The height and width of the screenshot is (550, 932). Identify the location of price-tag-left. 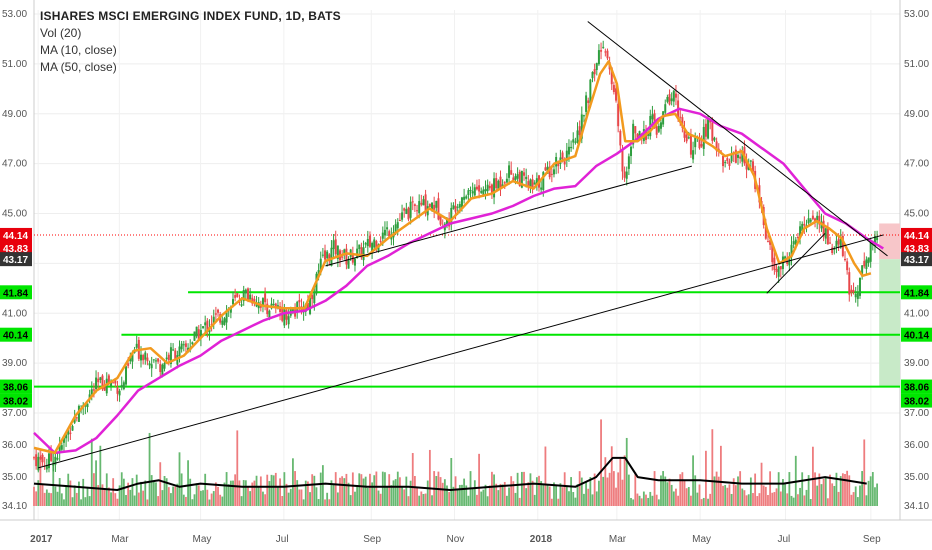
(16, 234).